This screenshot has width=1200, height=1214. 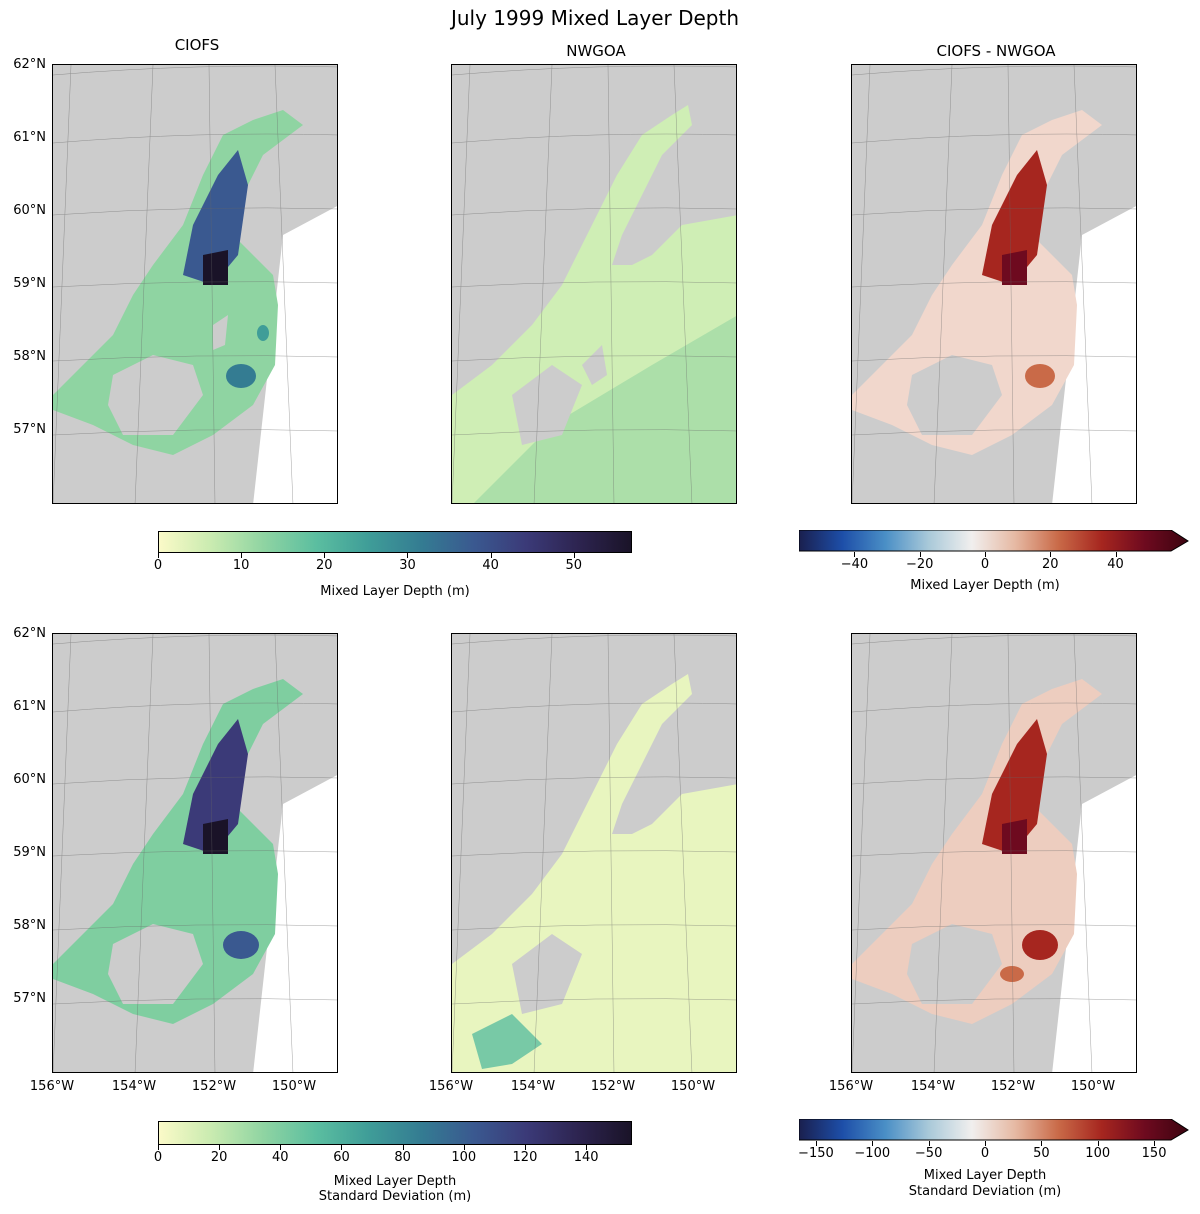 I want to click on colorbar-top-diverging, so click(x=993, y=540).